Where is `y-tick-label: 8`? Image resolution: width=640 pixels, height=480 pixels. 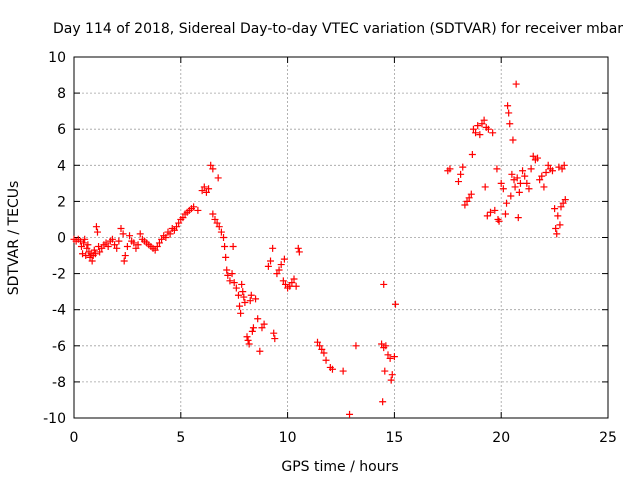
y-tick-label: 8 is located at coordinates (61, 94).